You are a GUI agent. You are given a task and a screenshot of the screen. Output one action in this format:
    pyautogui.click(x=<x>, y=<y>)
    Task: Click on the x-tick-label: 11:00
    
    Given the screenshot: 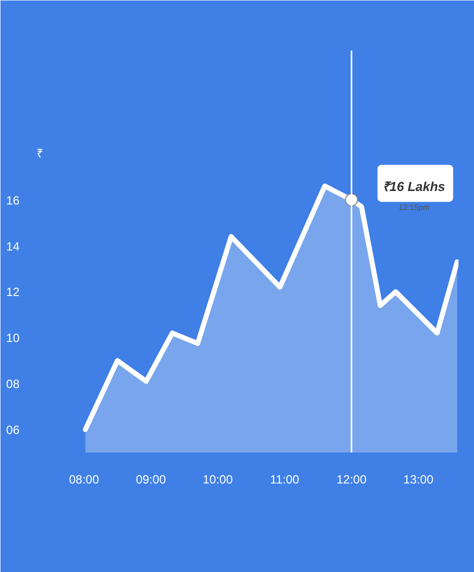 What is the action you would take?
    pyautogui.click(x=285, y=479)
    